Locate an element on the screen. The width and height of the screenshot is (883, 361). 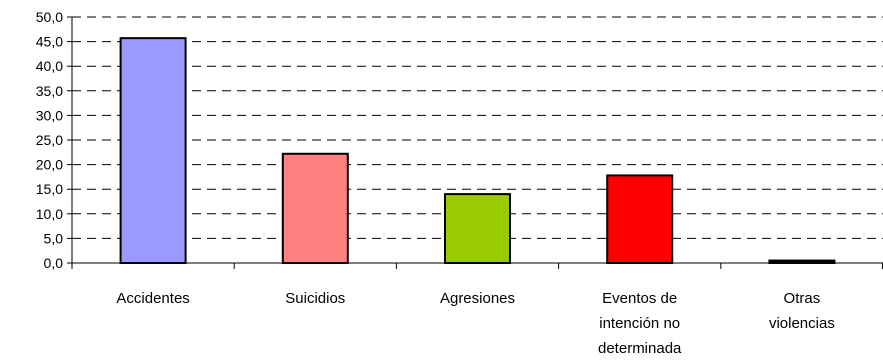
y-tick-label: 0,0 is located at coordinates (54, 263).